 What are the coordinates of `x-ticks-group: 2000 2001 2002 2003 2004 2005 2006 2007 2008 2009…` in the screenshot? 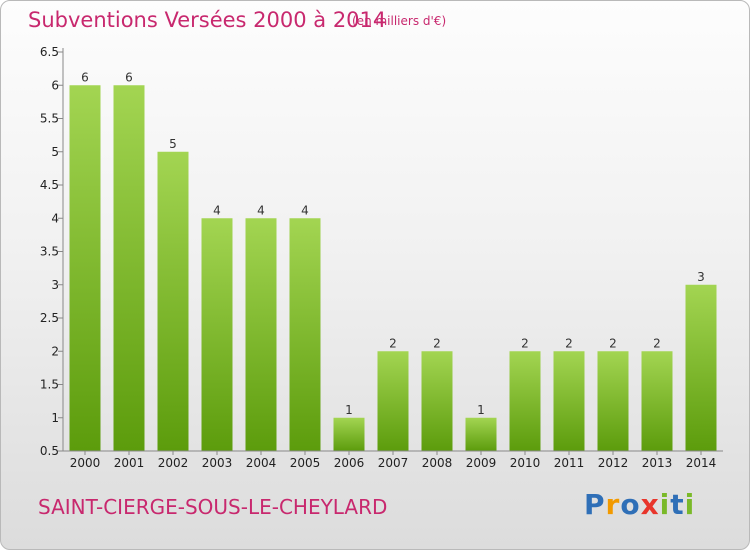 It's located at (393, 460).